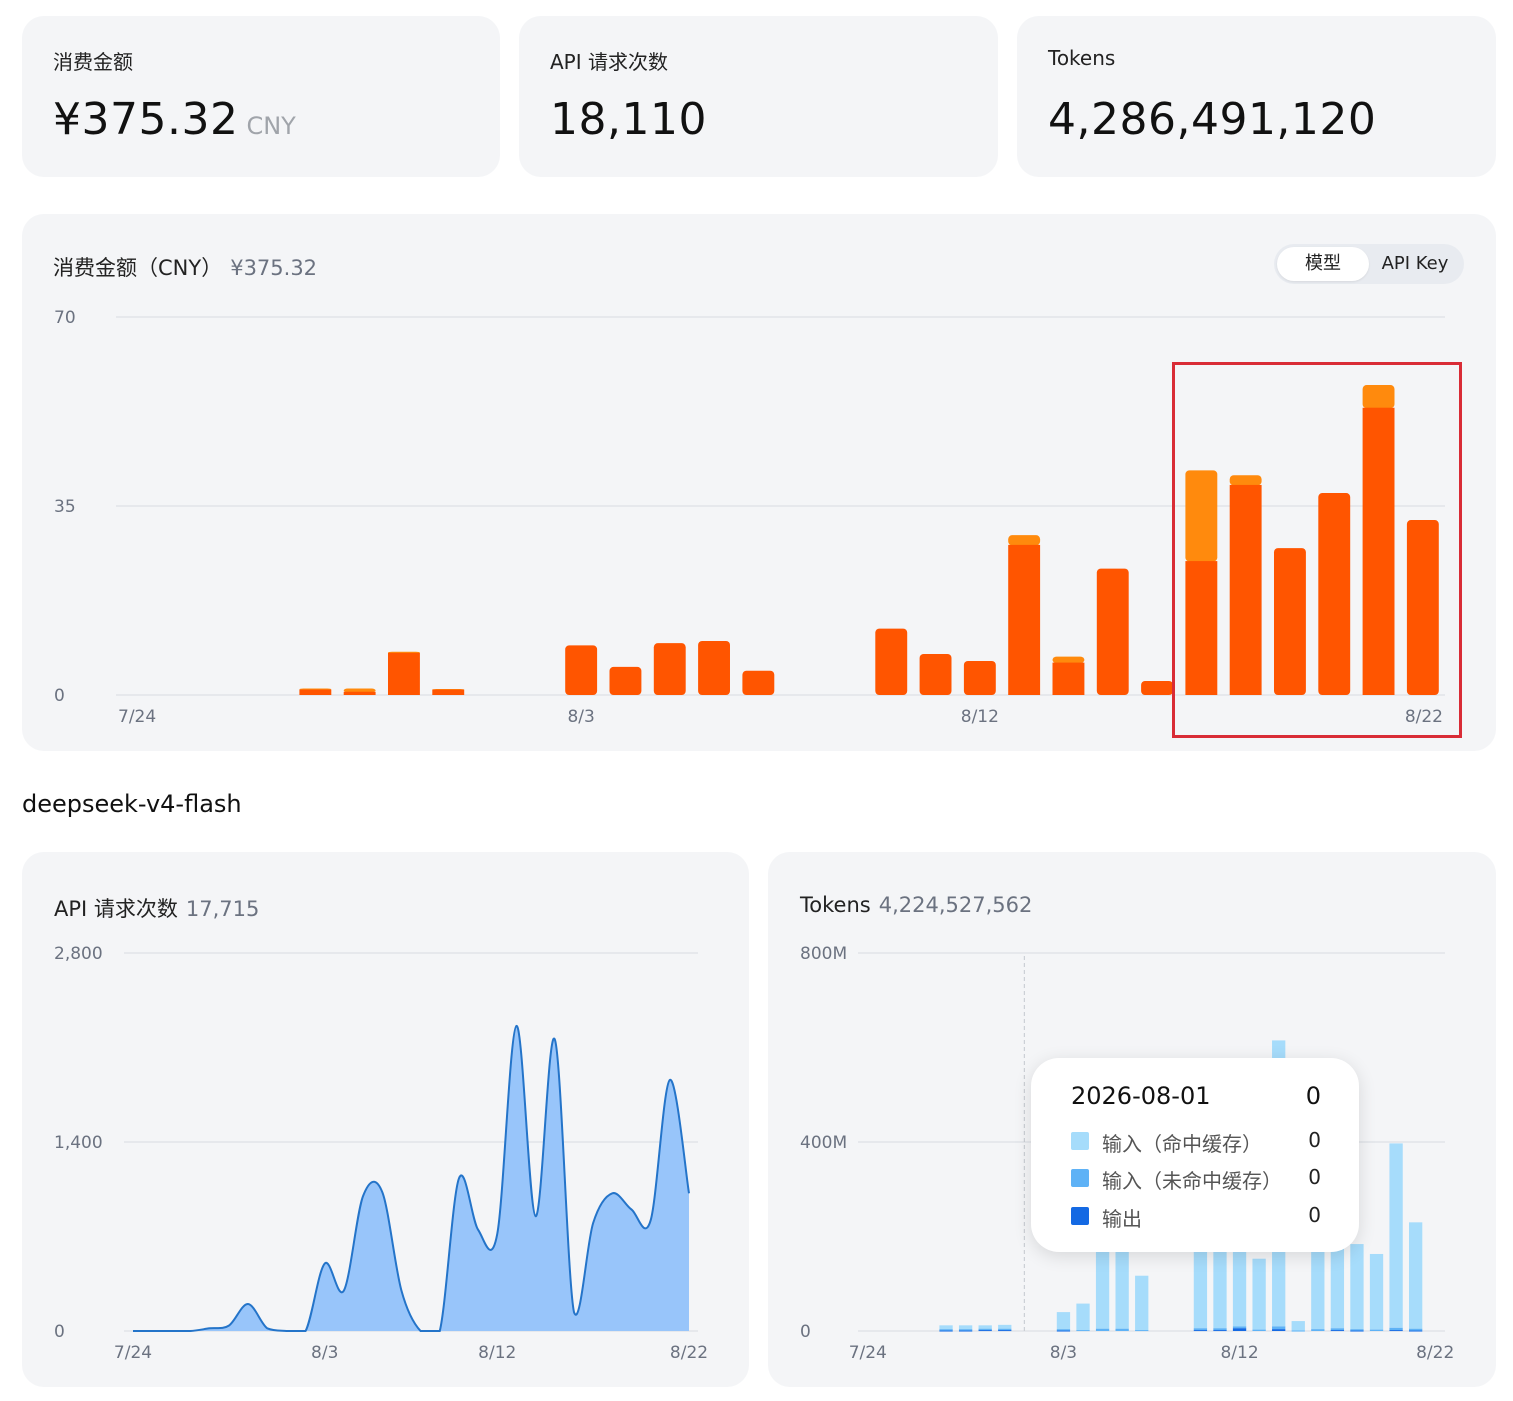 Image resolution: width=1513 pixels, height=1401 pixels. What do you see at coordinates (1212, 119) in the screenshot?
I see `stat-value: 4,286,491,120` at bounding box center [1212, 119].